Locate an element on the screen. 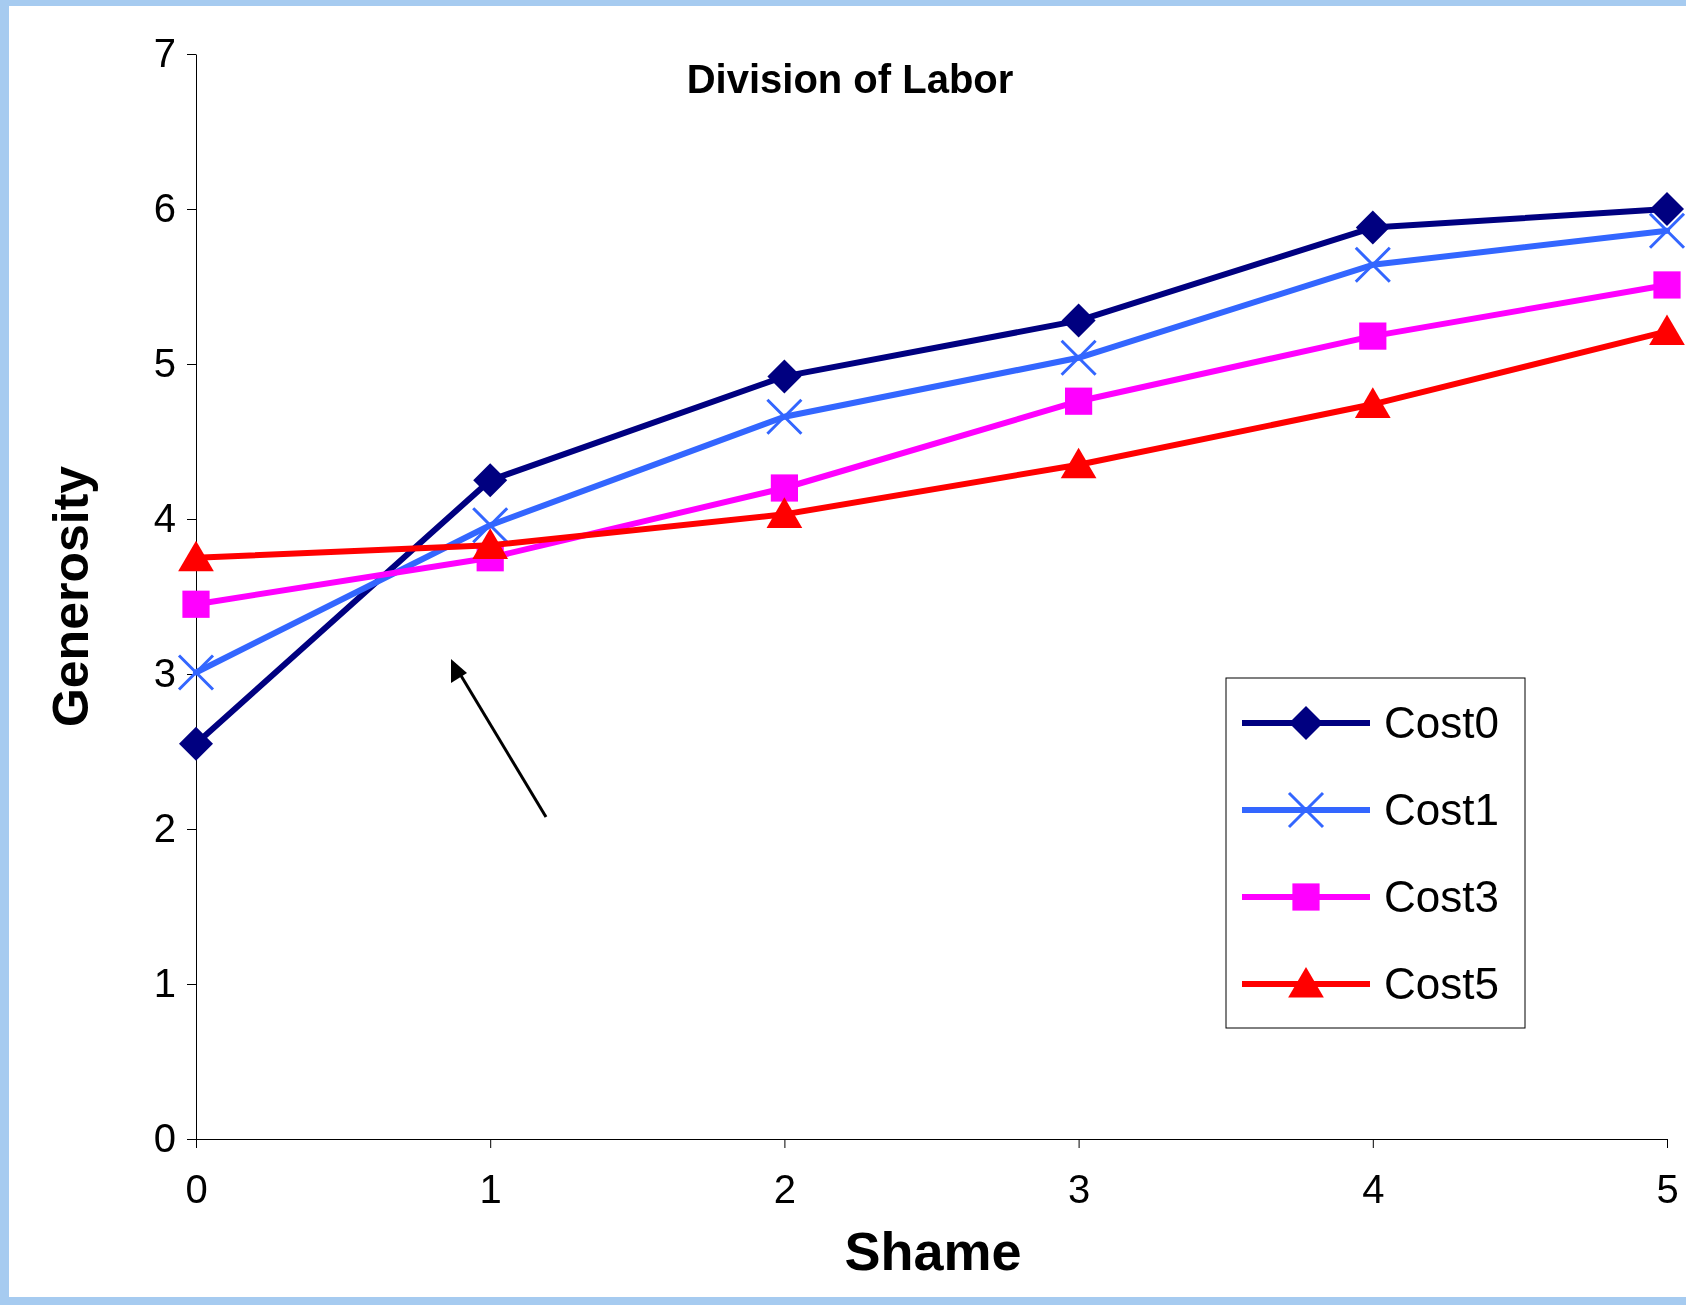 Image resolution: width=1686 pixels, height=1305 pixels. x-tick-label: 4 is located at coordinates (1373, 1189).